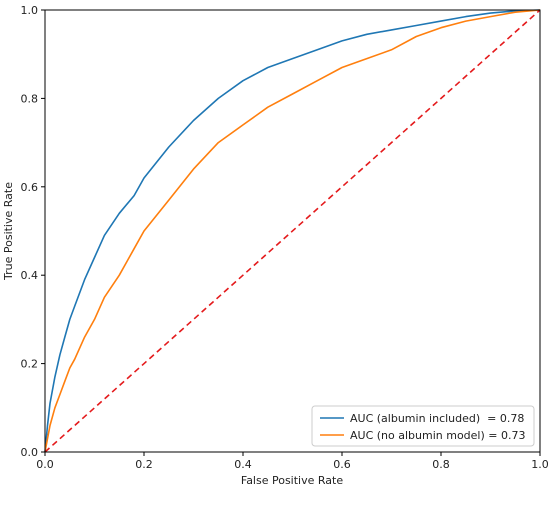 Image resolution: width=550 pixels, height=513 pixels. What do you see at coordinates (437, 435) in the screenshot?
I see `legend-label-no-albumin: AUC (no albumin model) = 0.73` at bounding box center [437, 435].